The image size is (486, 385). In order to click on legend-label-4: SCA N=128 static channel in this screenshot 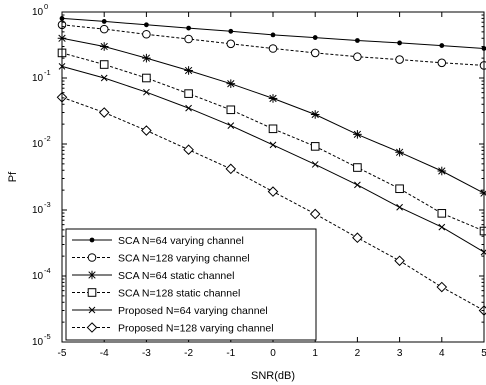, I will do `click(179, 294)`.